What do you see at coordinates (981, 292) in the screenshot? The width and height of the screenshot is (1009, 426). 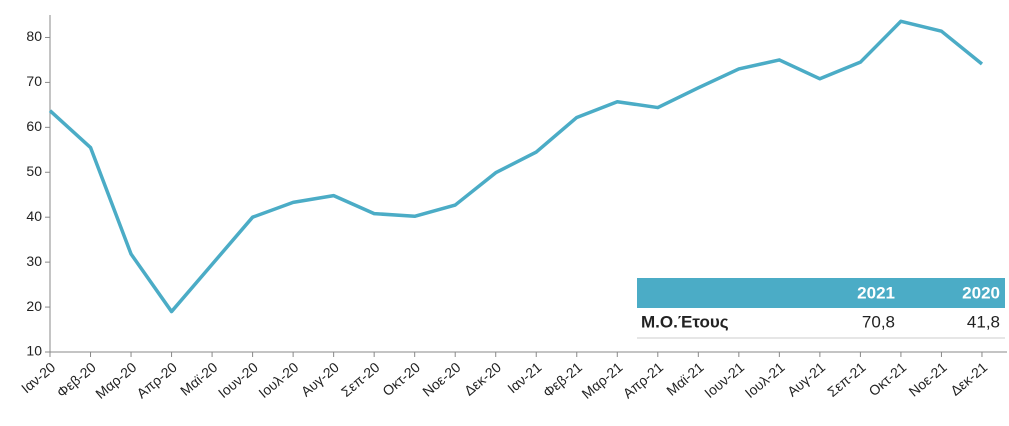 I see `table-column: 2020` at bounding box center [981, 292].